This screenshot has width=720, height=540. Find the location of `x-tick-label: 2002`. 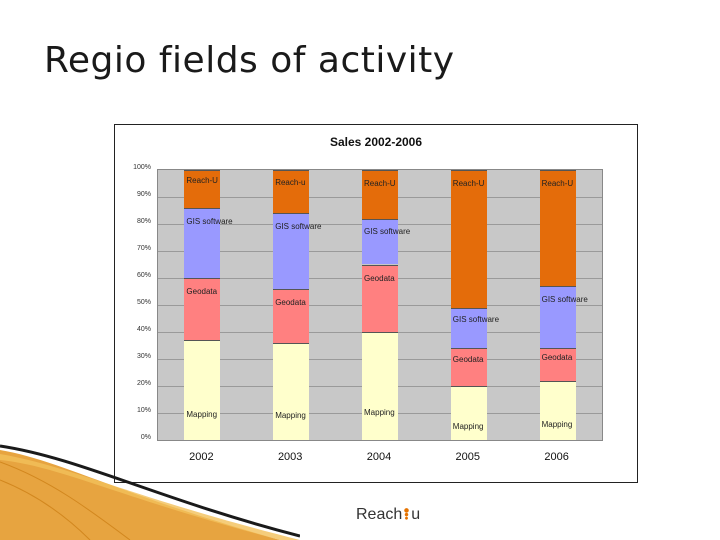

x-tick-label: 2002 is located at coordinates (201, 457).